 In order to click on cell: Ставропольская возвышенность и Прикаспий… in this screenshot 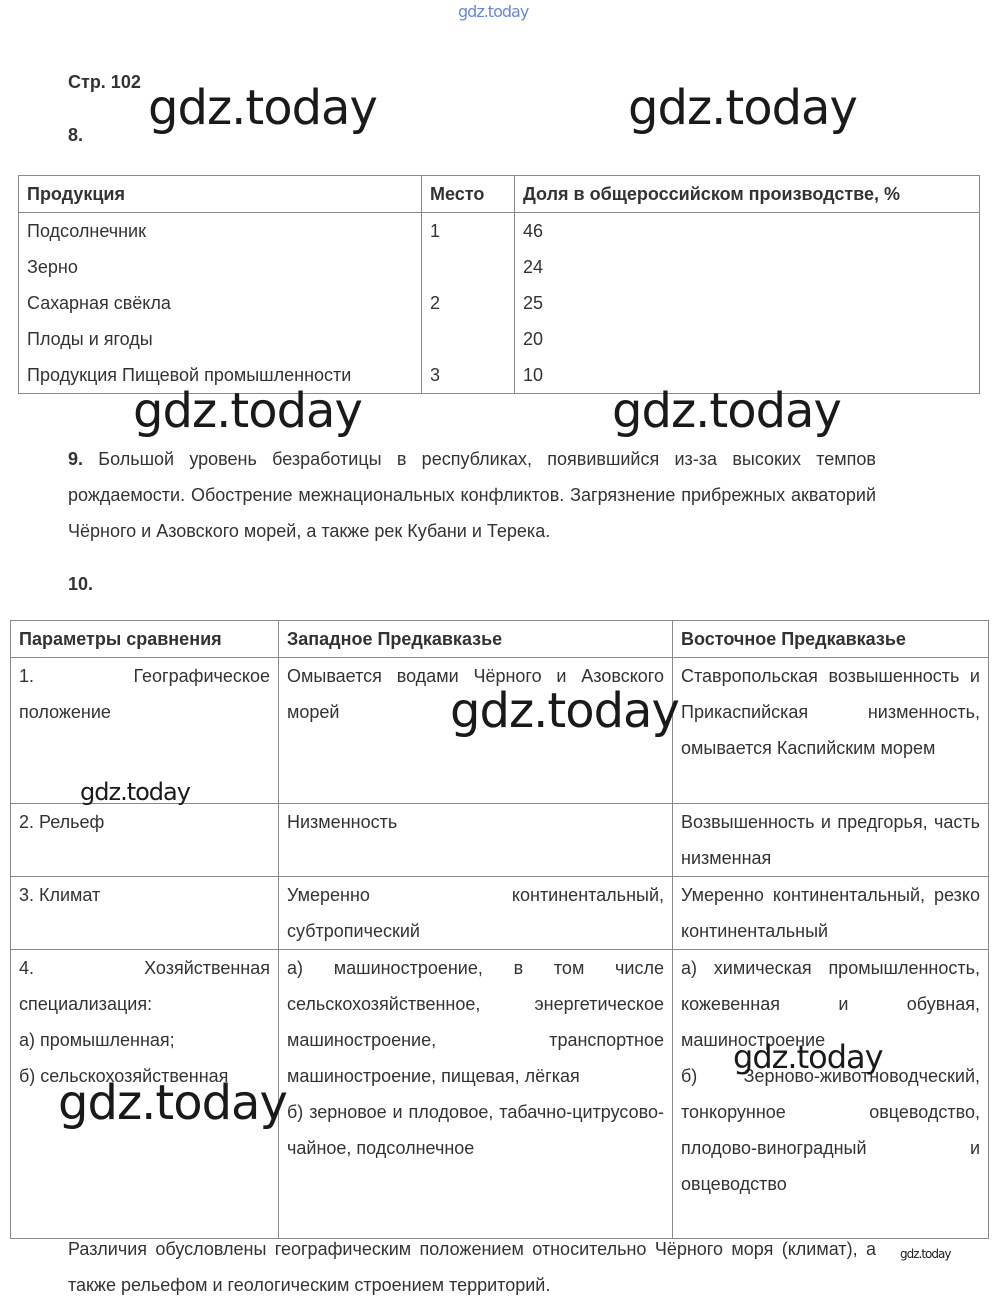, I will do `click(830, 730)`.